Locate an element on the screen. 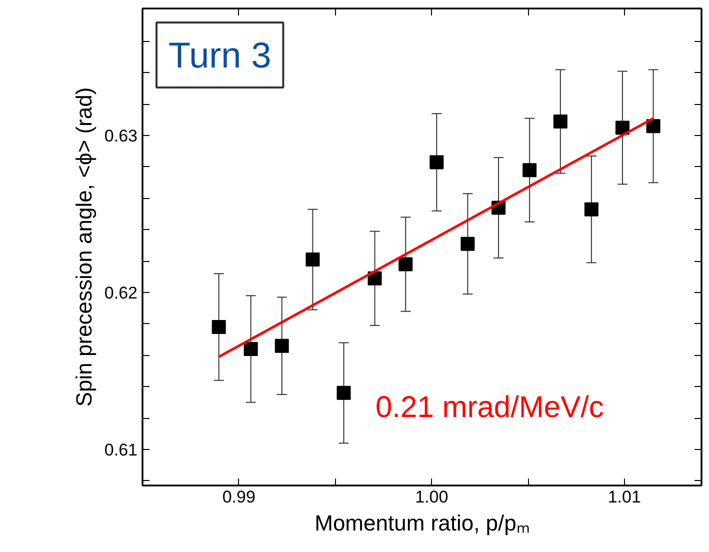 The image size is (709, 552). x-tick-label: 0.99 is located at coordinates (239, 497).